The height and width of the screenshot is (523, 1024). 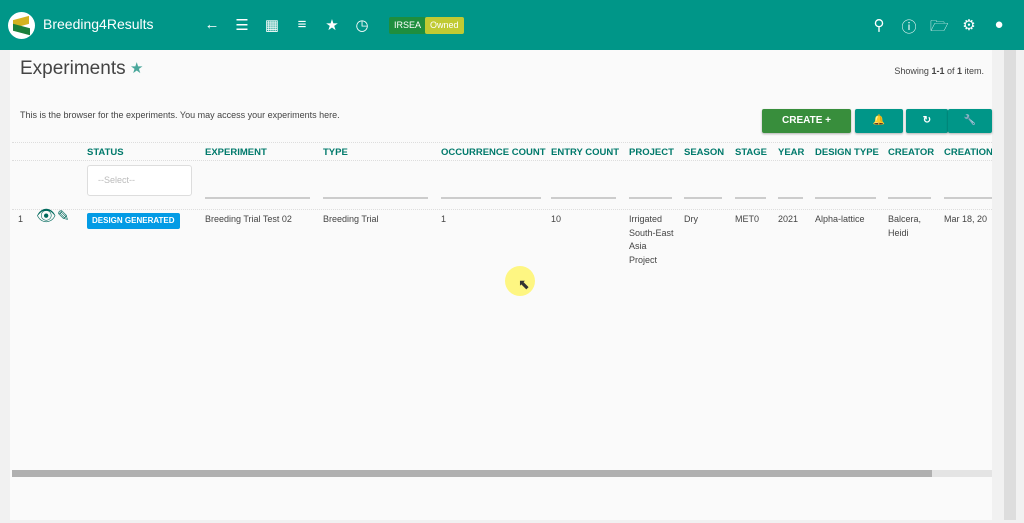 I want to click on column-header-creation: CREATION, so click(x=968, y=152).